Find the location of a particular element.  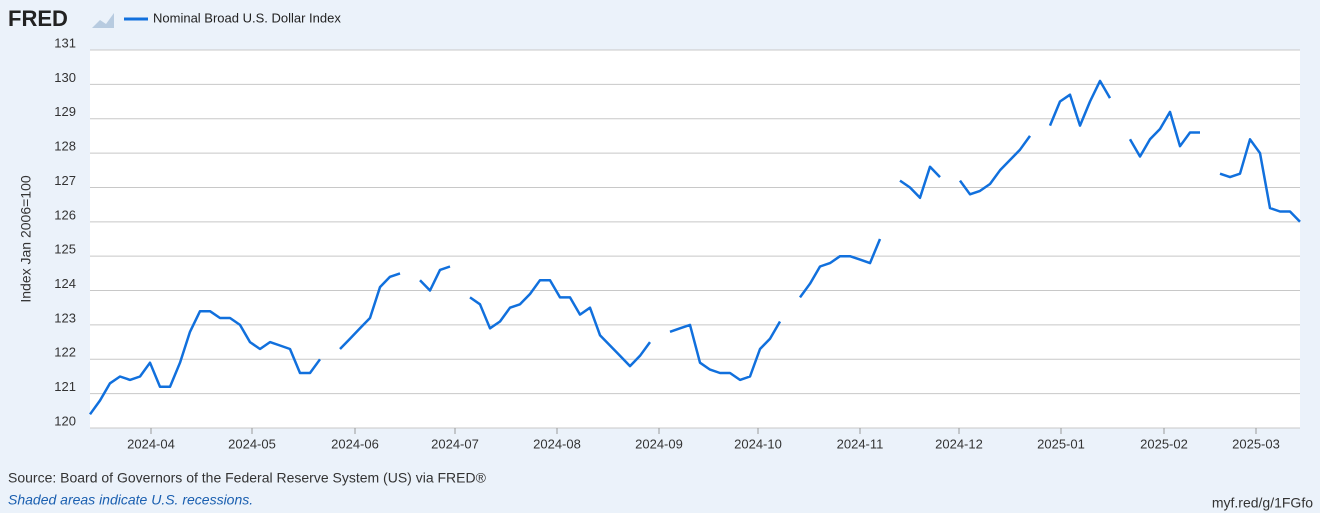

x-tick-label: 2024-12 is located at coordinates (959, 443).